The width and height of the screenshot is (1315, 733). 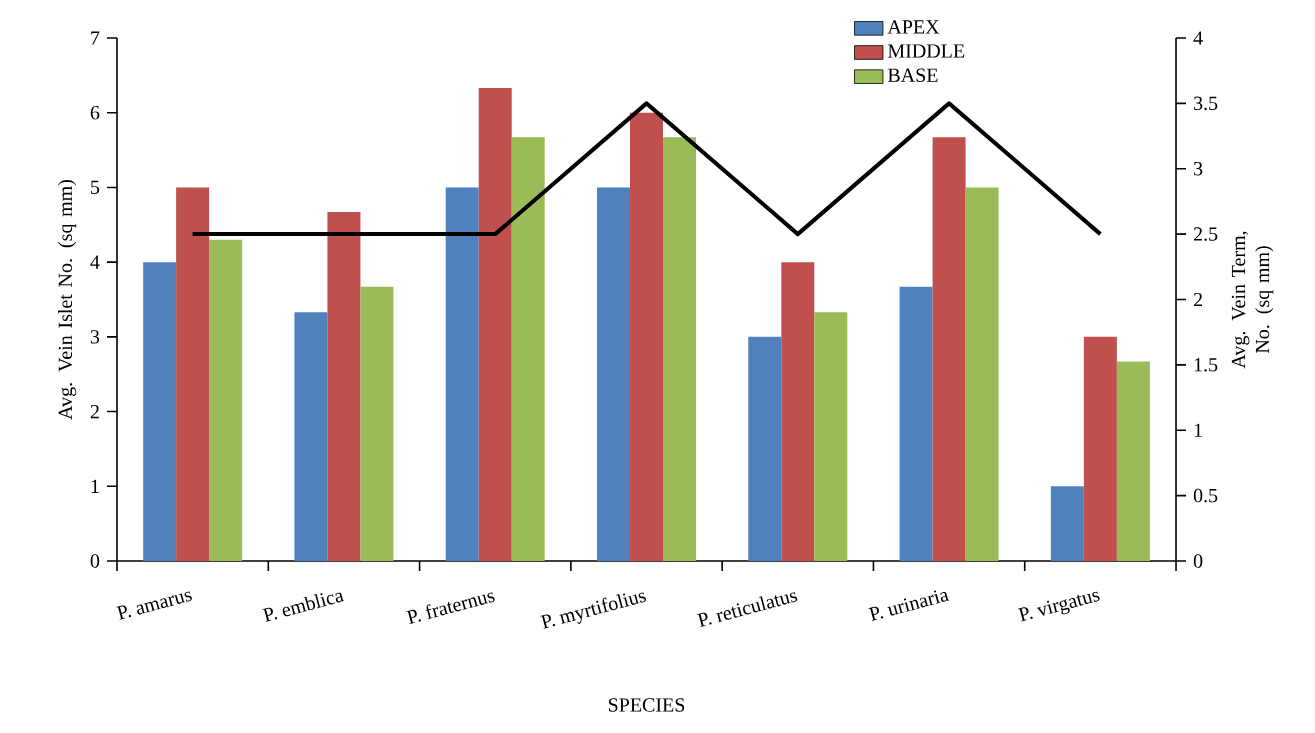 What do you see at coordinates (95, 187) in the screenshot?
I see `y-tick-label: 5` at bounding box center [95, 187].